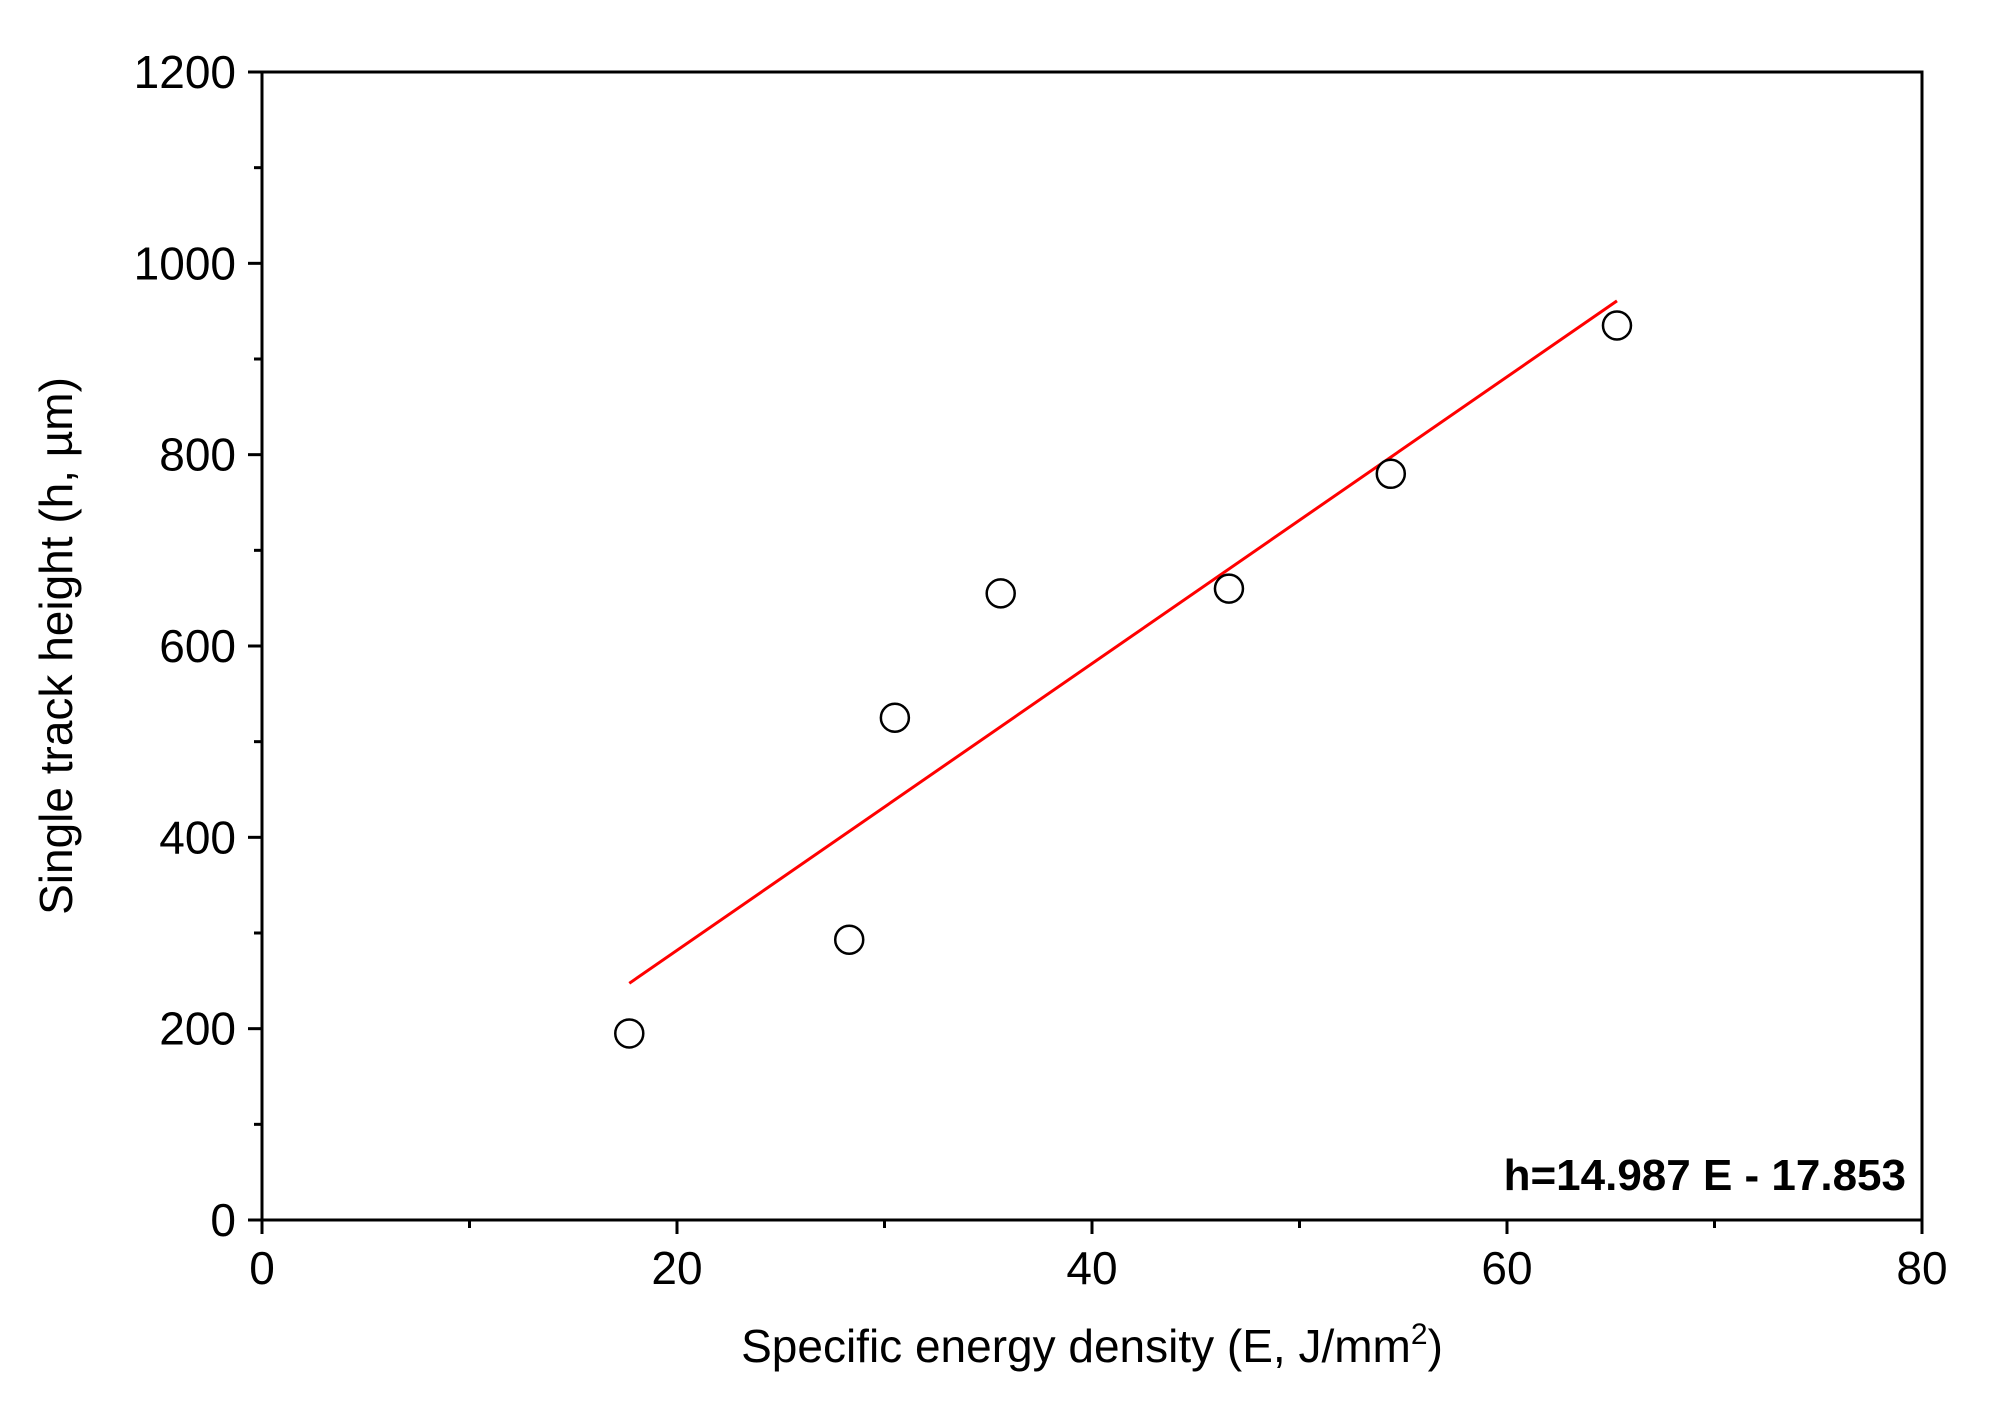 This screenshot has height=1402, width=2000. What do you see at coordinates (1705, 1175) in the screenshot?
I see `fit-equation-annotation: h=14.987 E - 17.853` at bounding box center [1705, 1175].